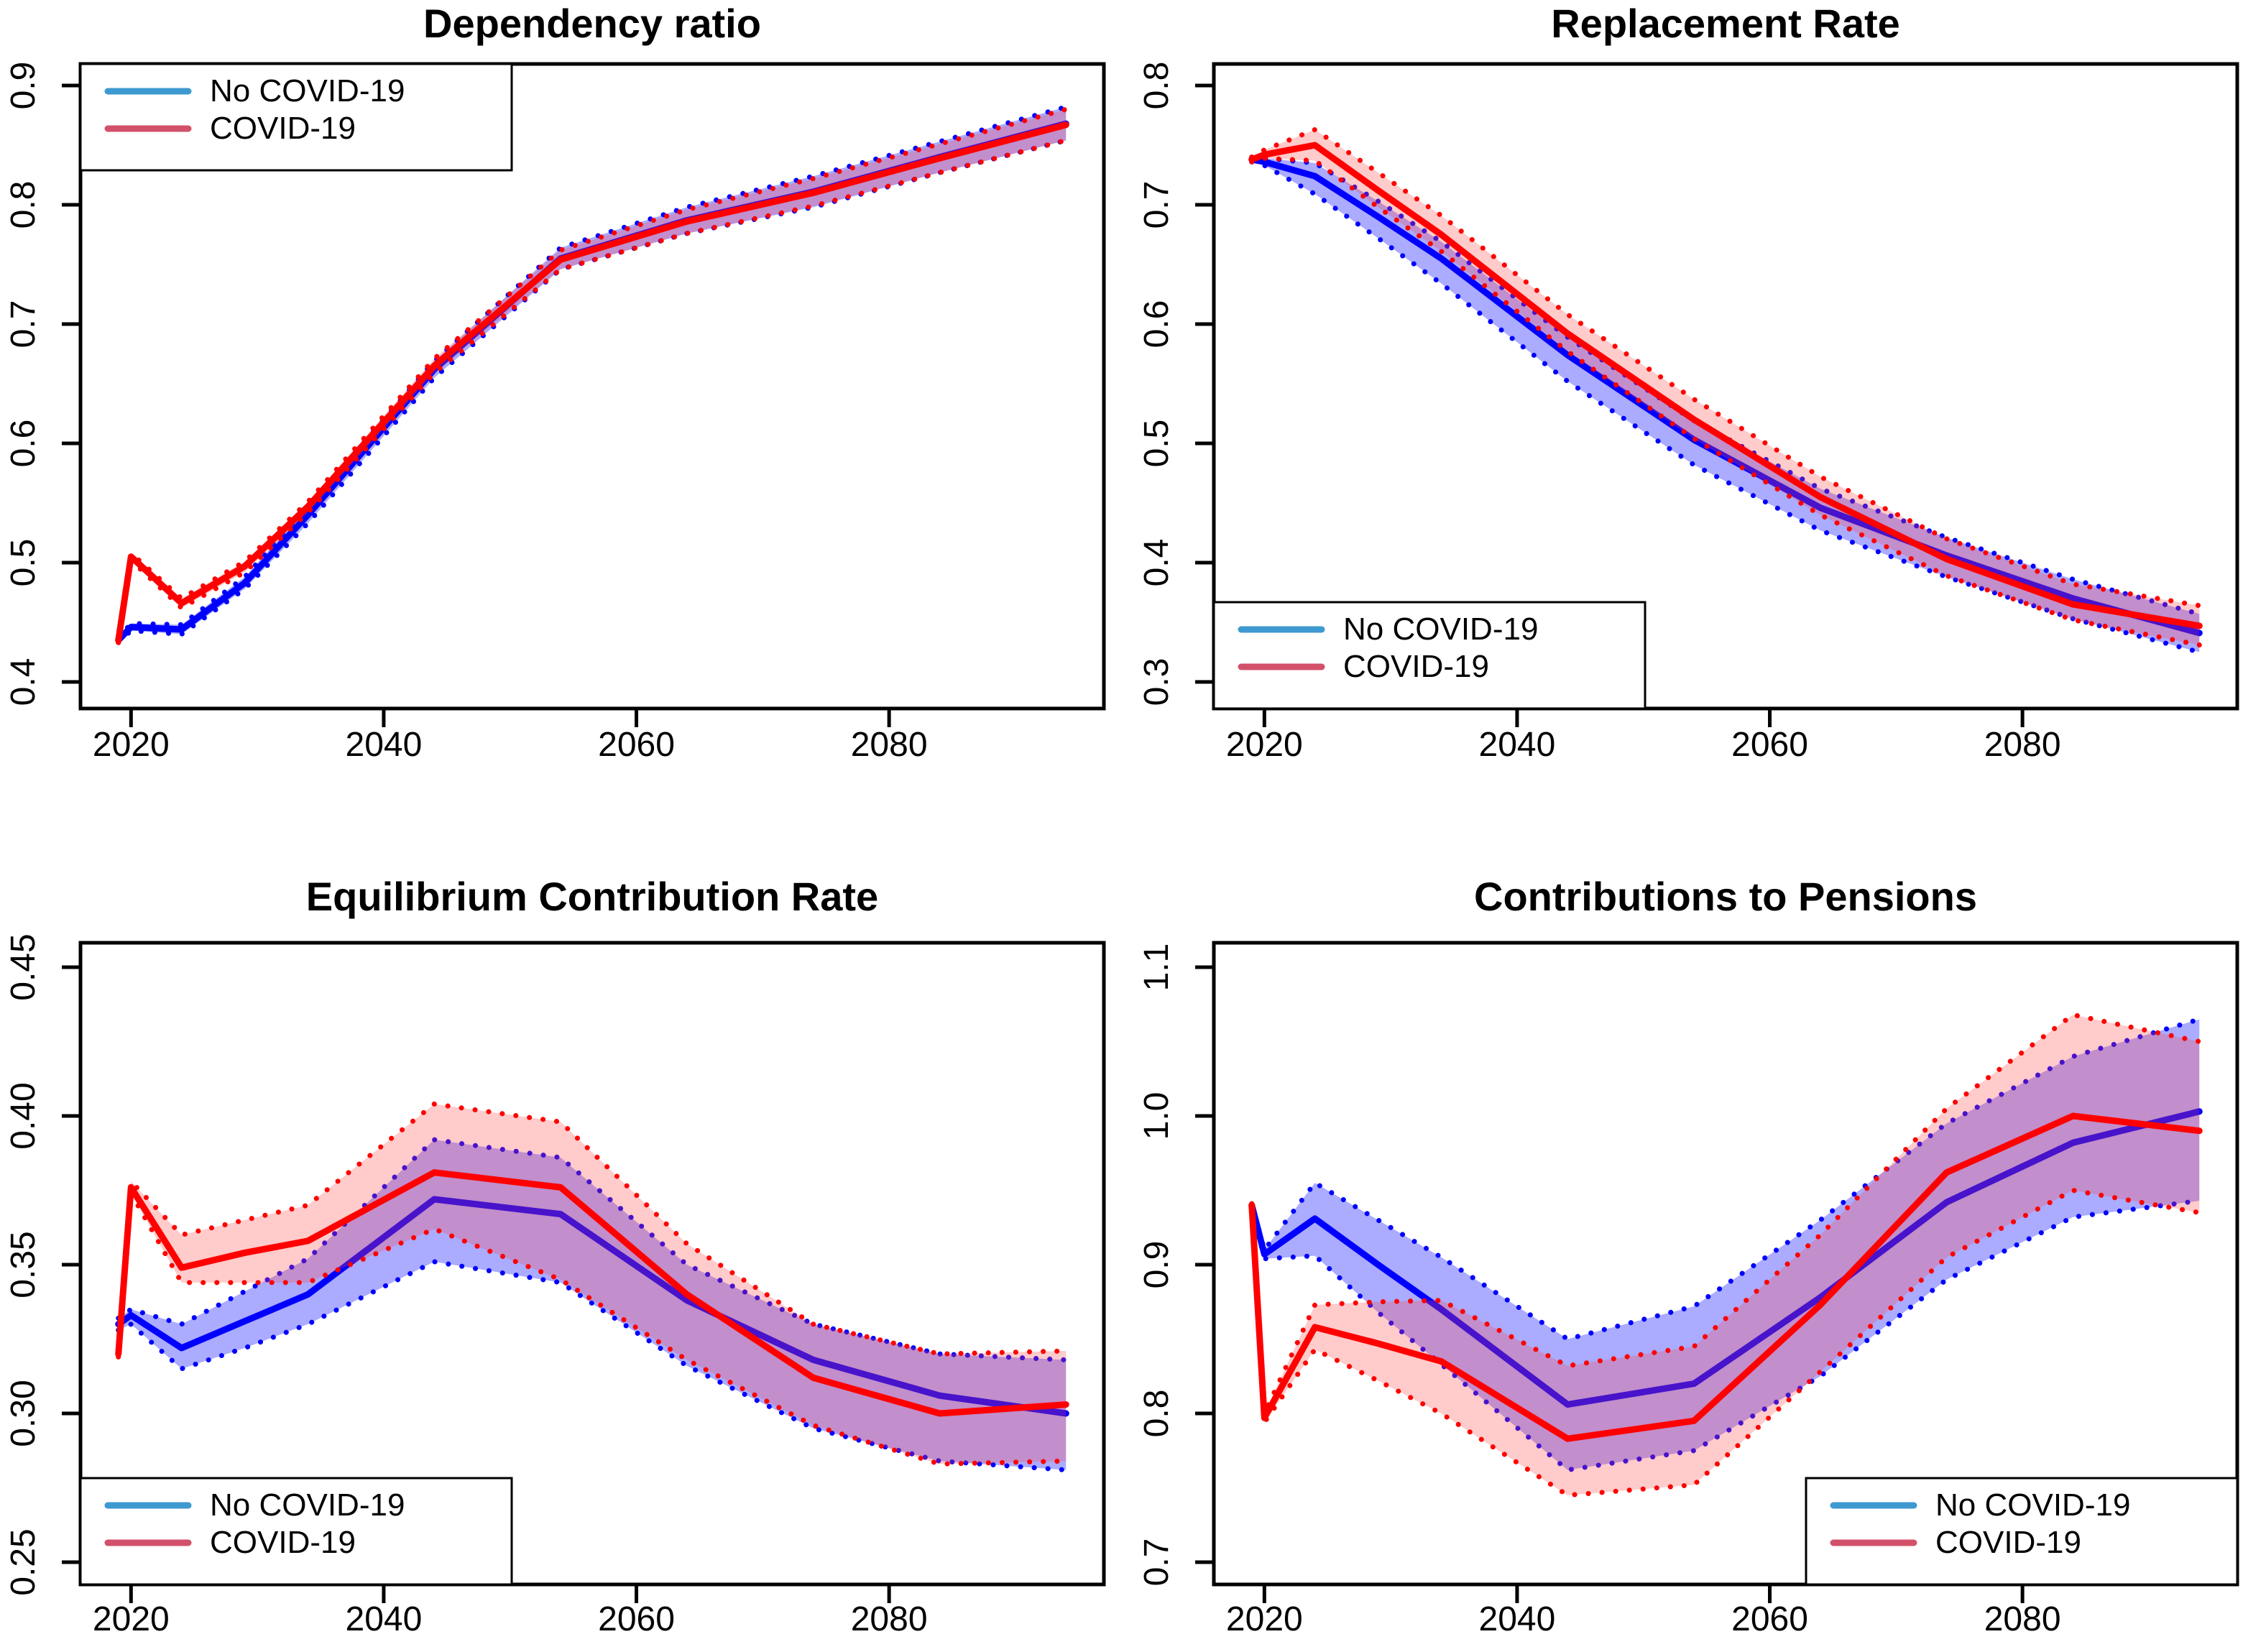 This screenshot has width=2266, height=1652. I want to click on y-tick-label: 0.25, so click(23, 1561).